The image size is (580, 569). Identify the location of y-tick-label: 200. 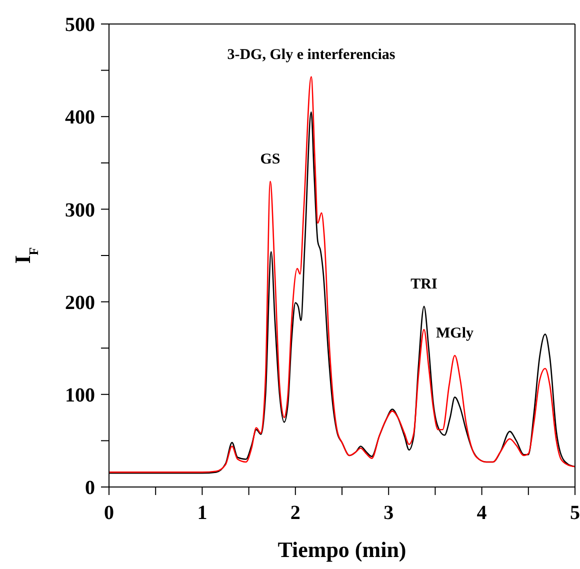
(80, 303).